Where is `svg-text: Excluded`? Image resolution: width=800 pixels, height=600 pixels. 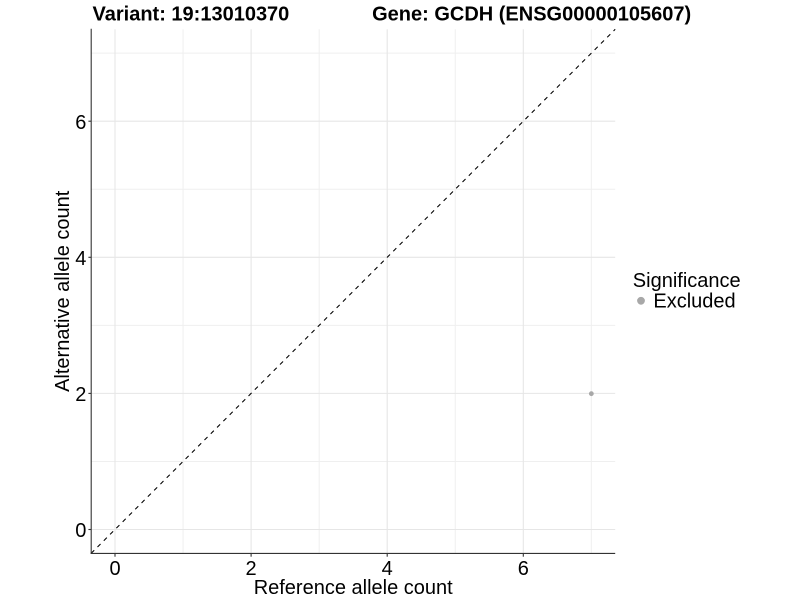
svg-text: Excluded is located at coordinates (694, 301).